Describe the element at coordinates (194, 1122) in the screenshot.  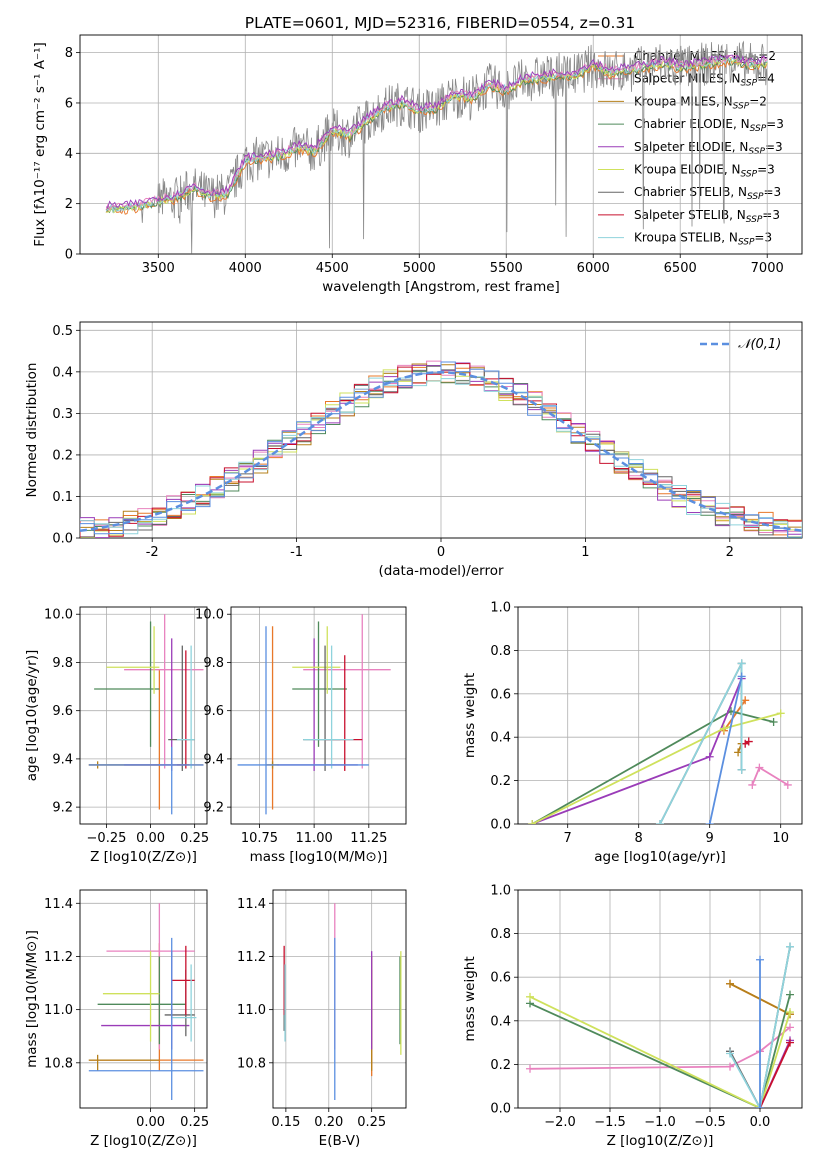
I see `x-tick-label: 0.25` at that location.